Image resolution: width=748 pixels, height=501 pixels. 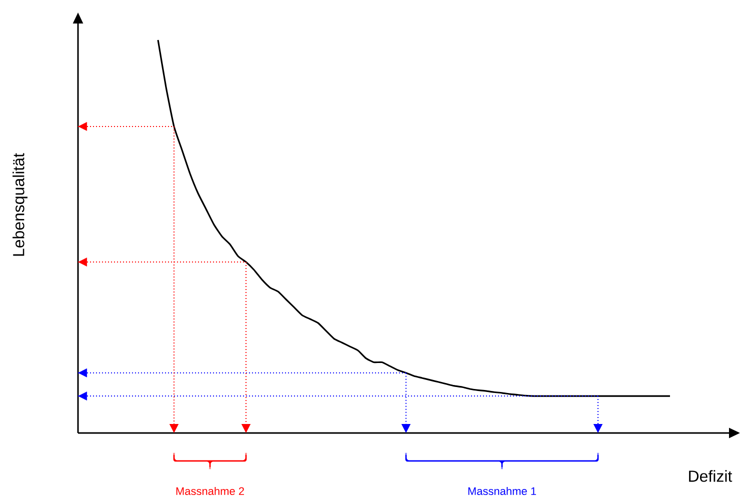 What do you see at coordinates (502, 491) in the screenshot?
I see `text: Massnahme 1` at bounding box center [502, 491].